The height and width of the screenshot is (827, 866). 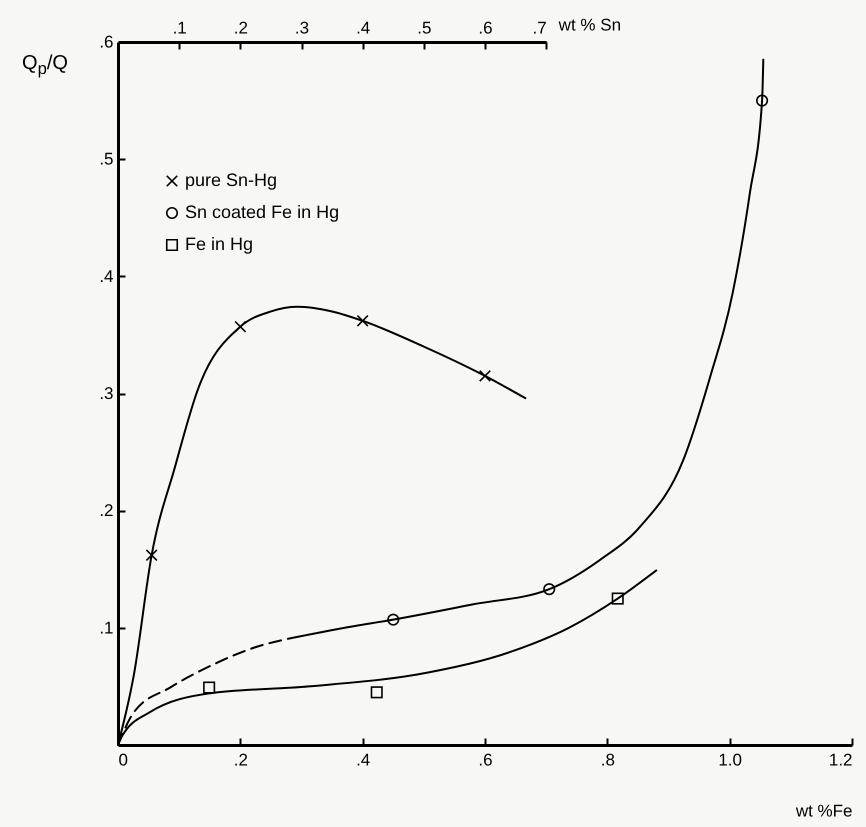 What do you see at coordinates (485, 760) in the screenshot?
I see `x-tick-label: .6` at bounding box center [485, 760].